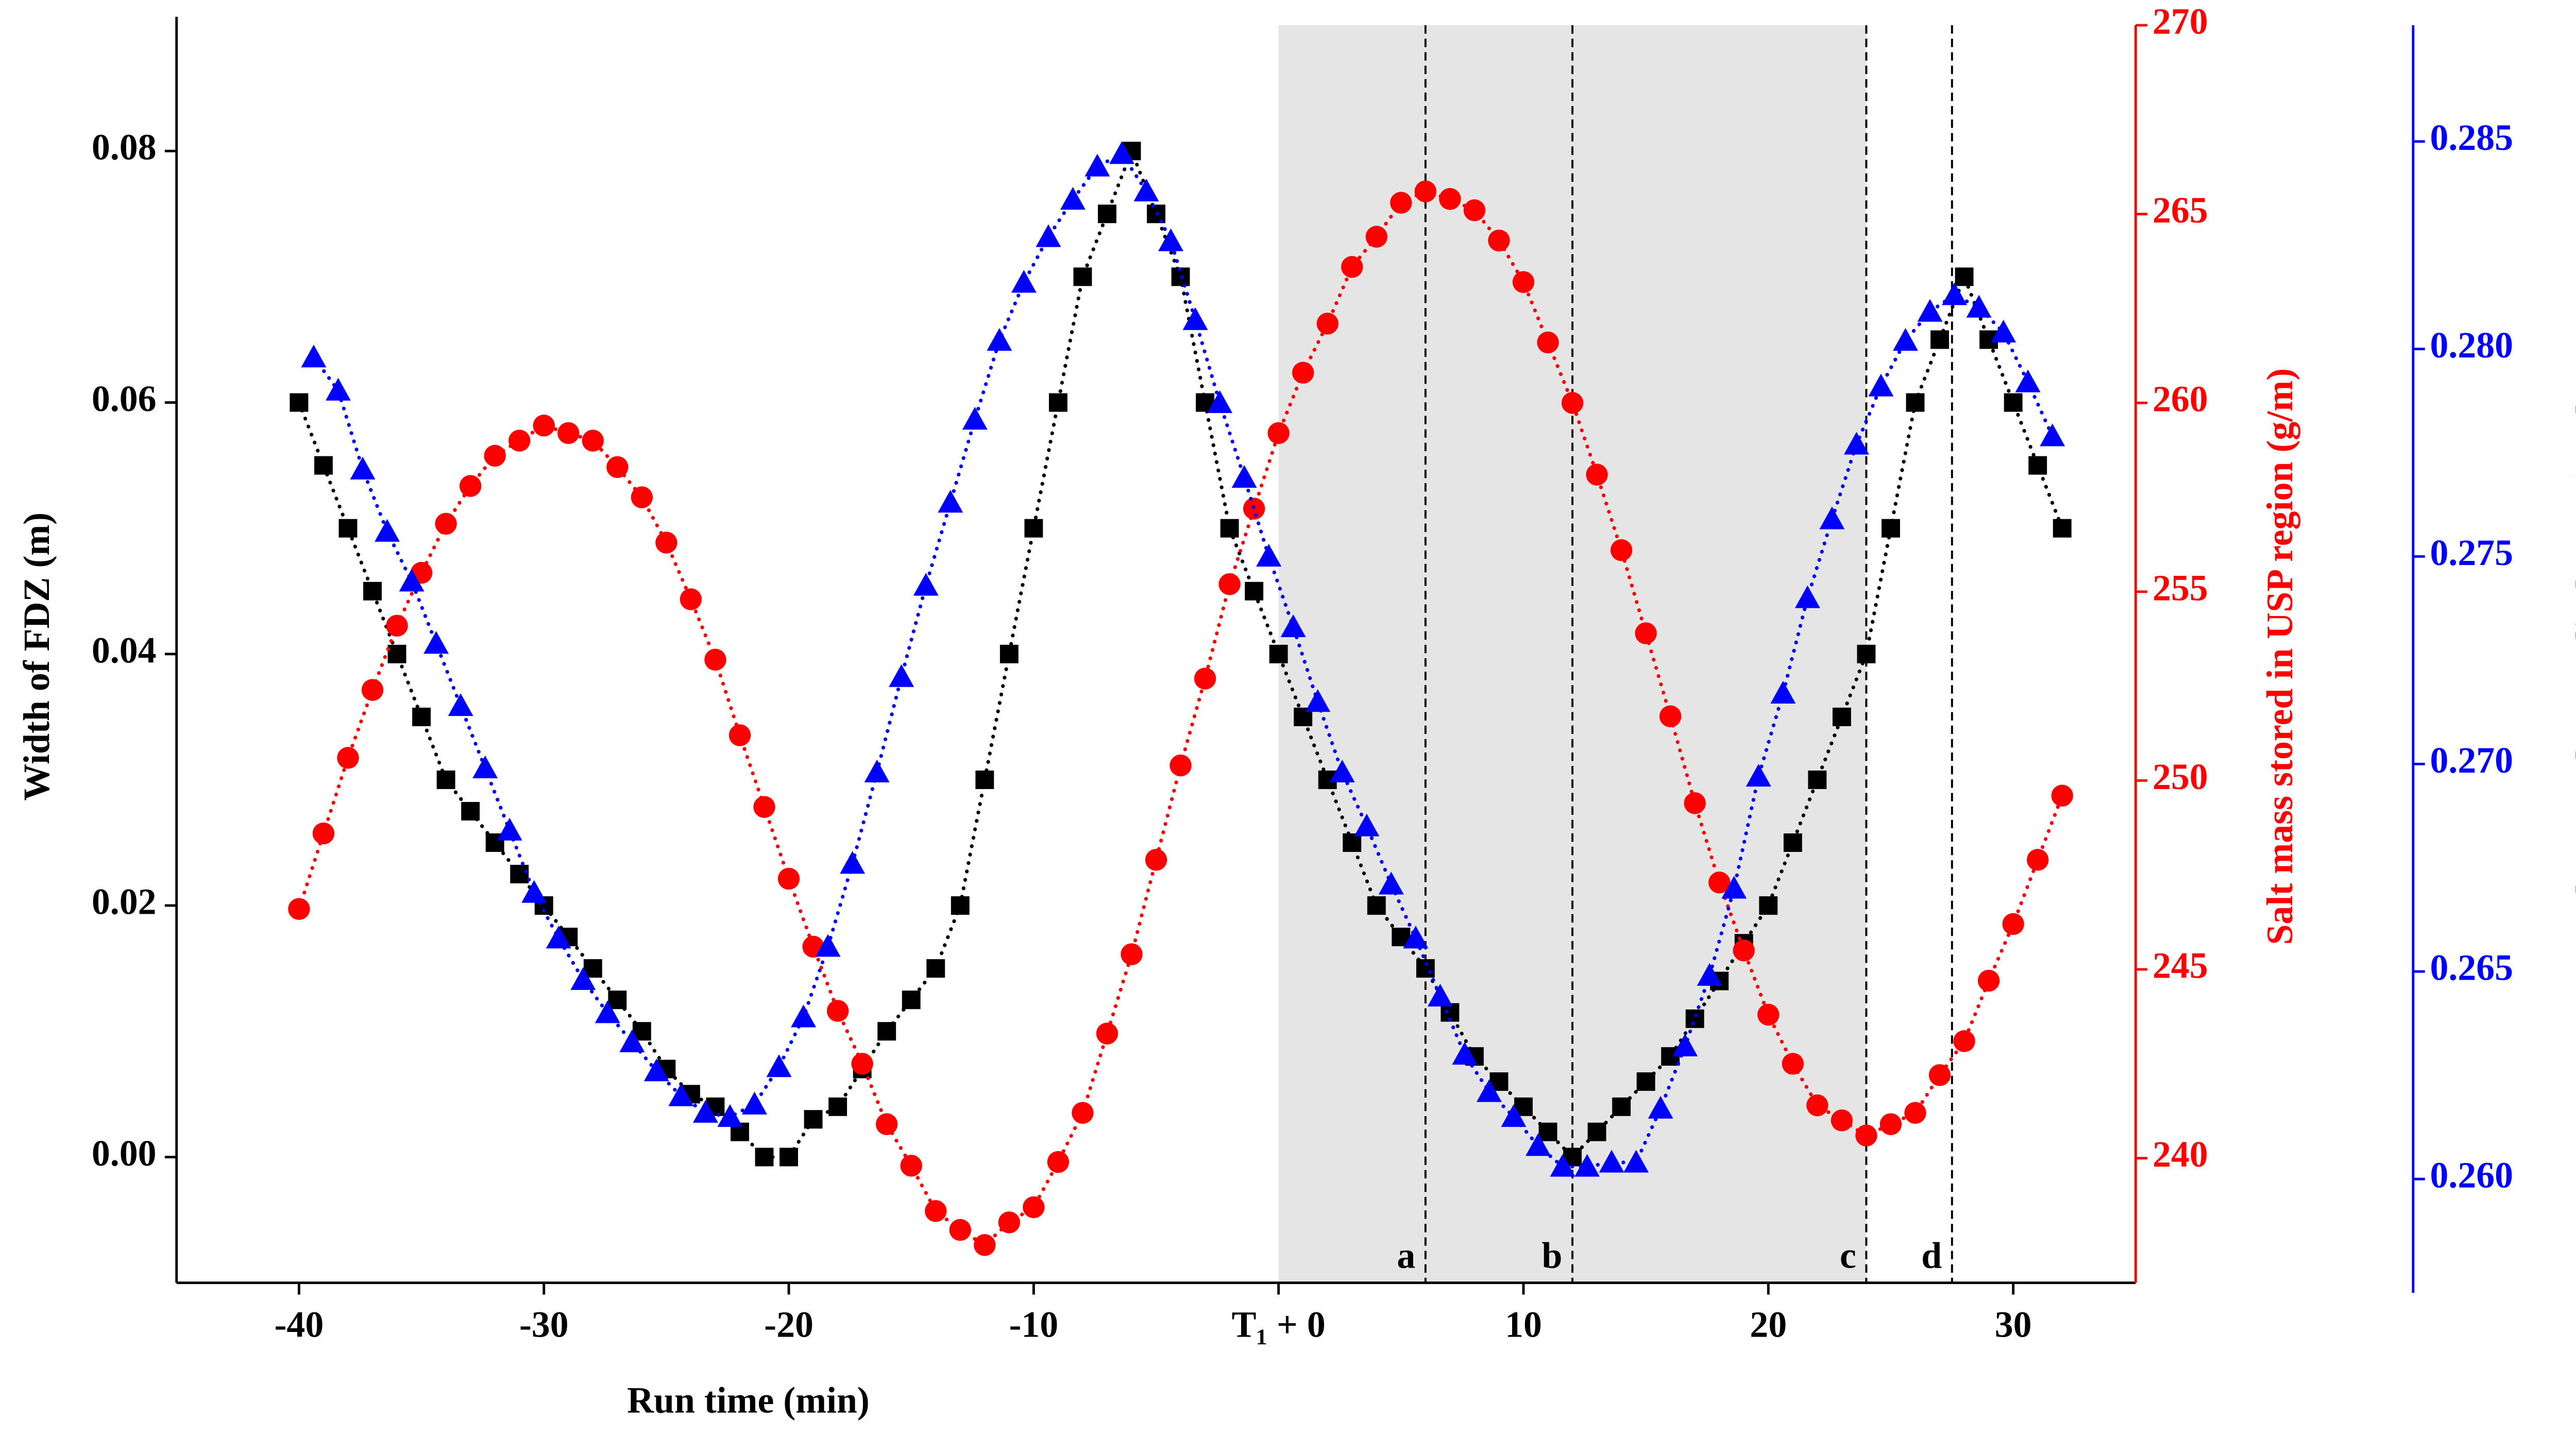 The image size is (2576, 1436). Describe the element at coordinates (2180, 1154) in the screenshot. I see `y2-tick-label: 240` at that location.